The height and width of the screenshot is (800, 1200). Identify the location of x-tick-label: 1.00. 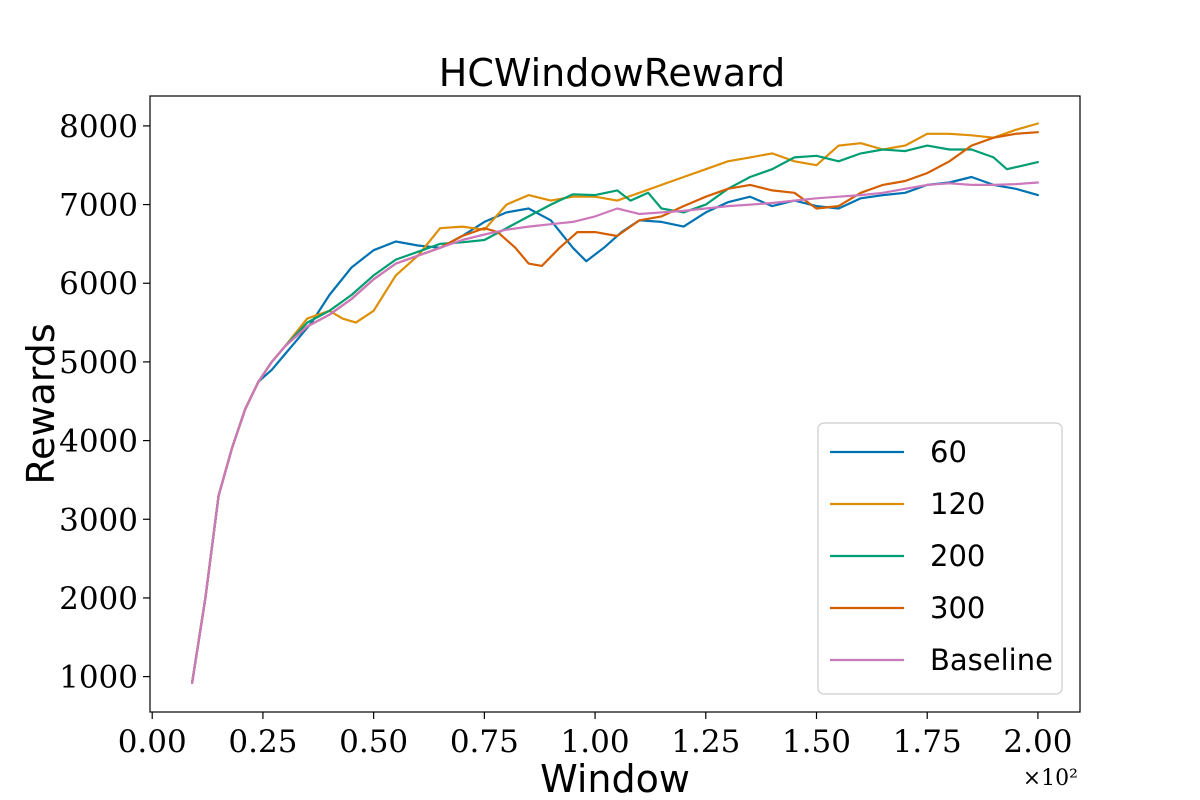
(595, 742).